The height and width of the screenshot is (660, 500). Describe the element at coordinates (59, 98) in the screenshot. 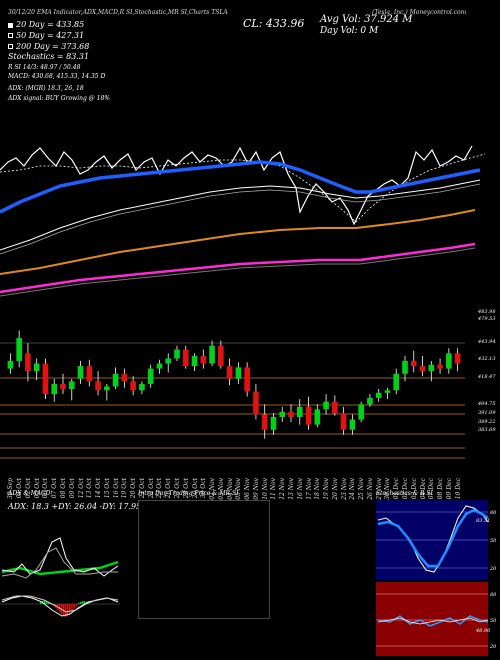

I see `adx-signal-label: ADX signal: BUY Growing @ 18%` at that location.